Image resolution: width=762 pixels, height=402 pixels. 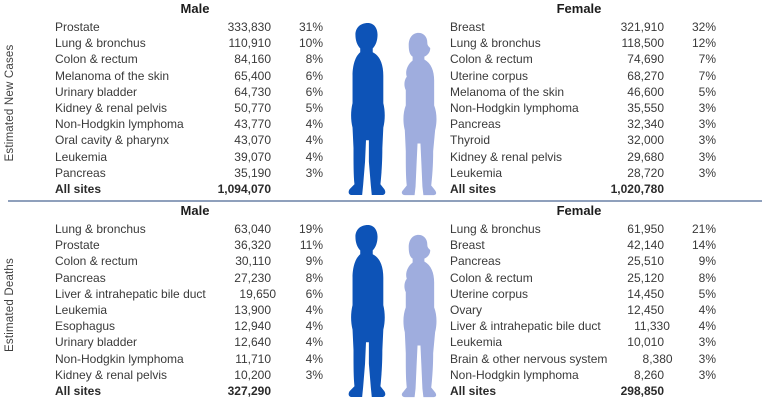 What do you see at coordinates (252, 124) in the screenshot?
I see `row-val: 43,770` at bounding box center [252, 124].